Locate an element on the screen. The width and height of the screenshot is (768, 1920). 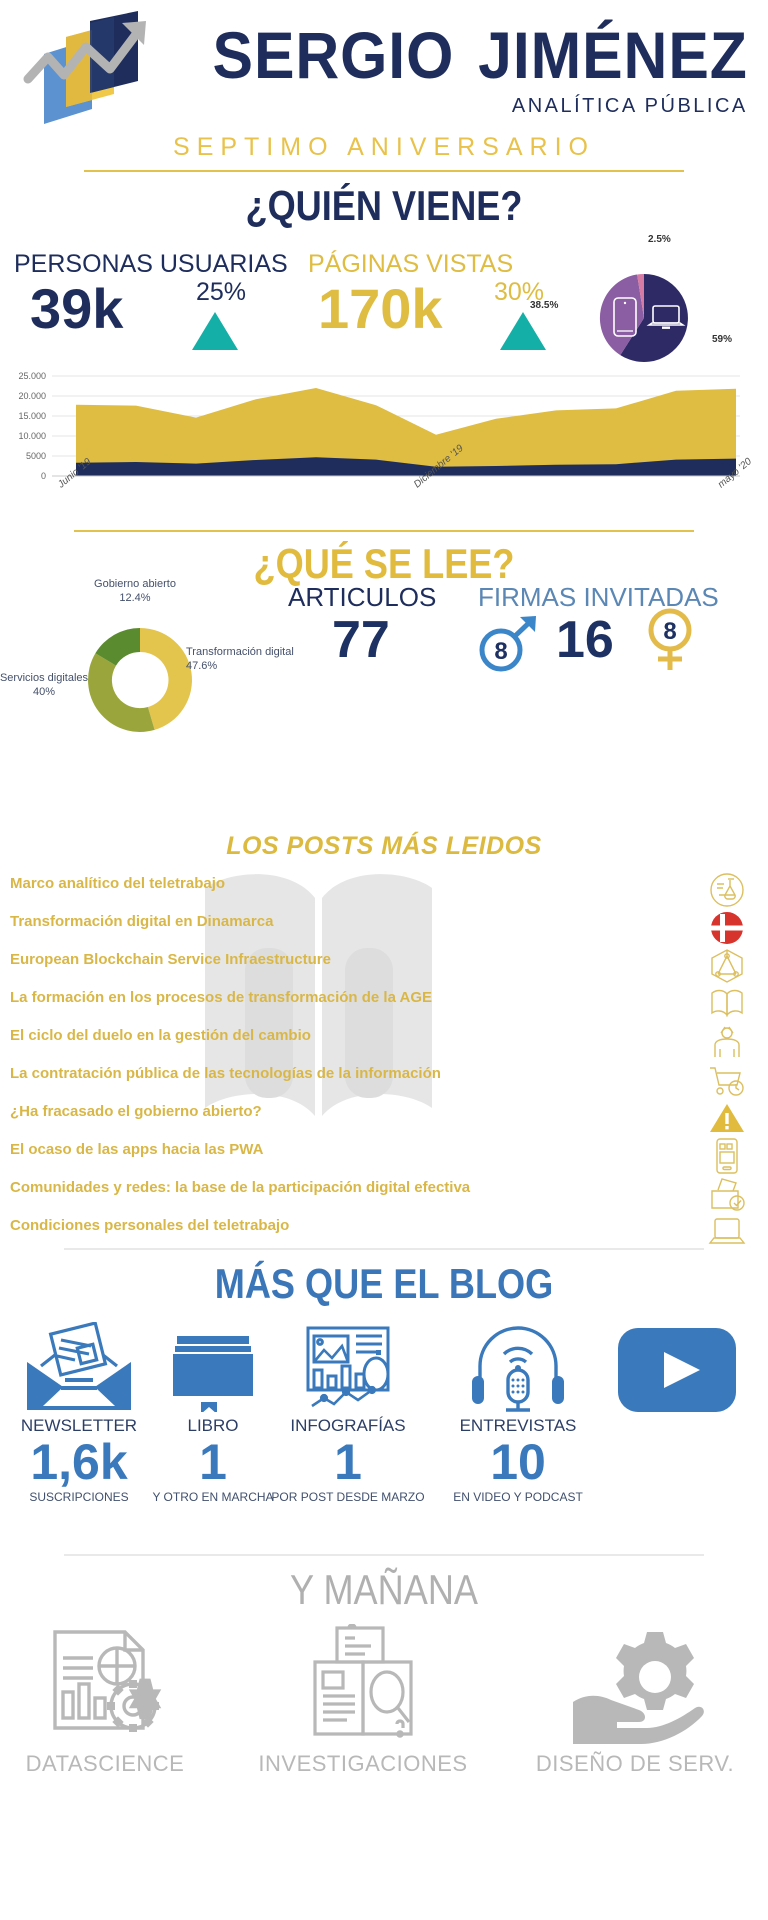
post-title: ¿Ha fracasado el gobierno abierto? is located at coordinates (136, 1111).